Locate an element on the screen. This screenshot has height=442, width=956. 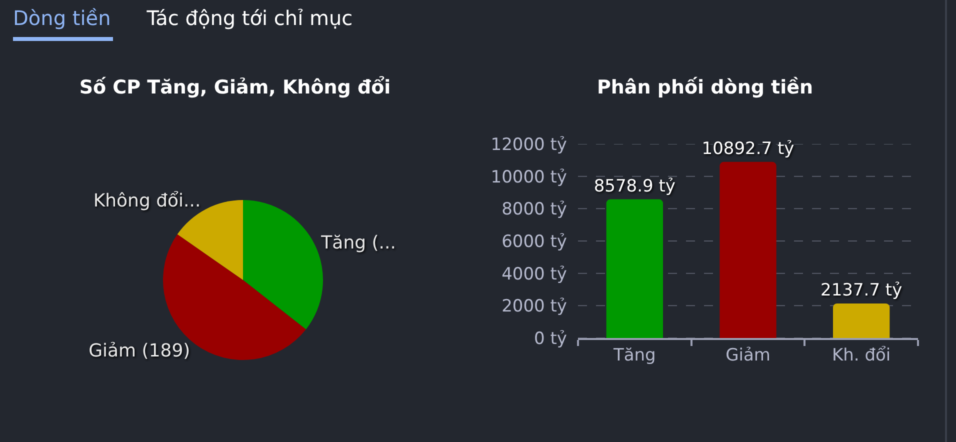
y-tick-label: 0 tỷ is located at coordinates (550, 338).